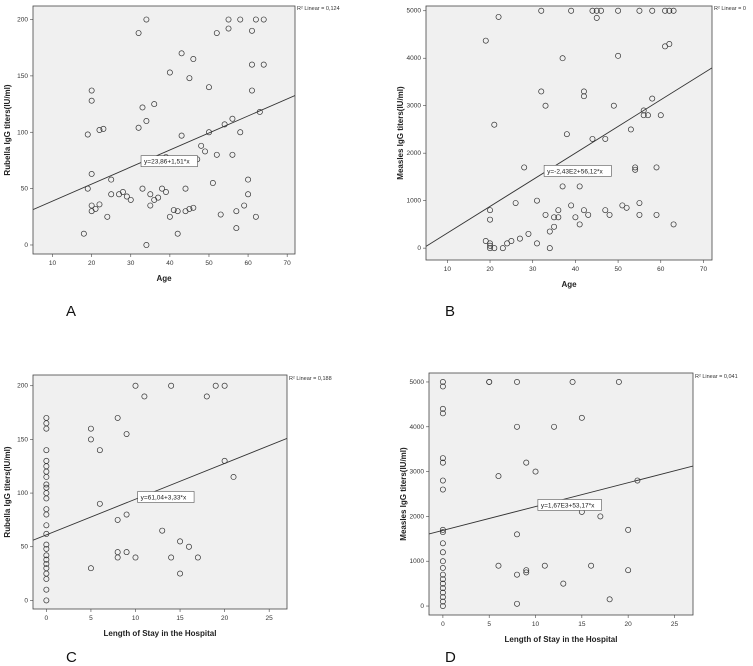  What do you see at coordinates (71, 311) in the screenshot?
I see `panel-letter: A` at bounding box center [71, 311].